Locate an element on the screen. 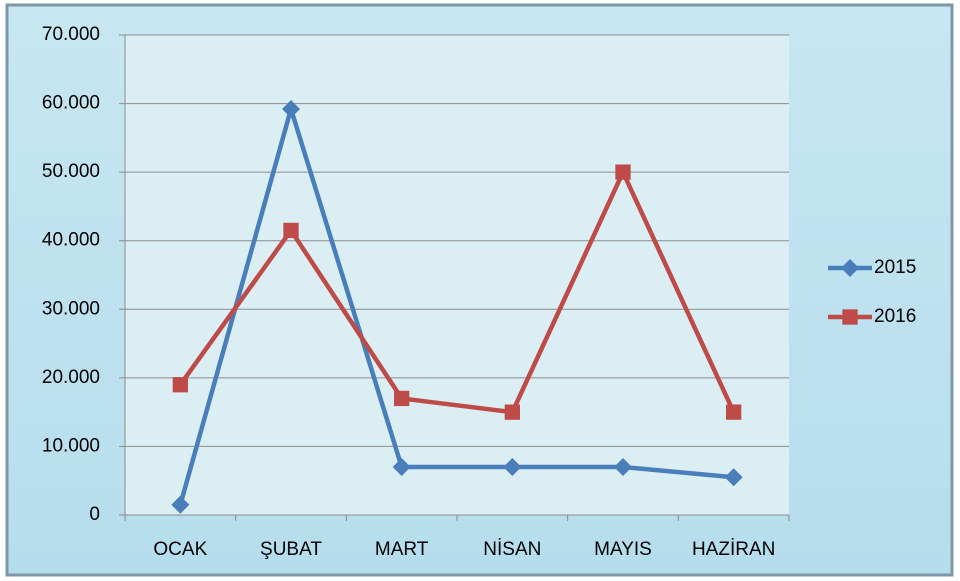  y-tick-label: 20.000 is located at coordinates (71, 377).